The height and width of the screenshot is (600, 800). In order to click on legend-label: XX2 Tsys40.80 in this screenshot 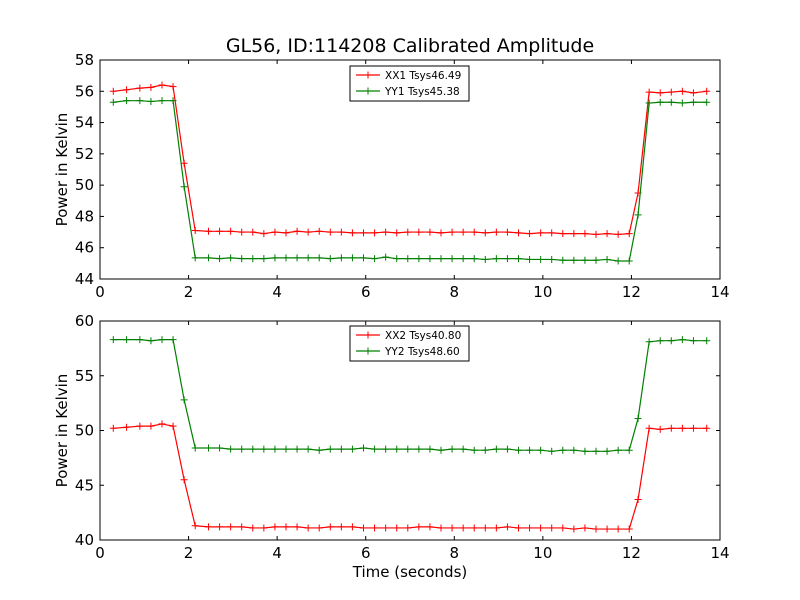, I will do `click(423, 336)`.